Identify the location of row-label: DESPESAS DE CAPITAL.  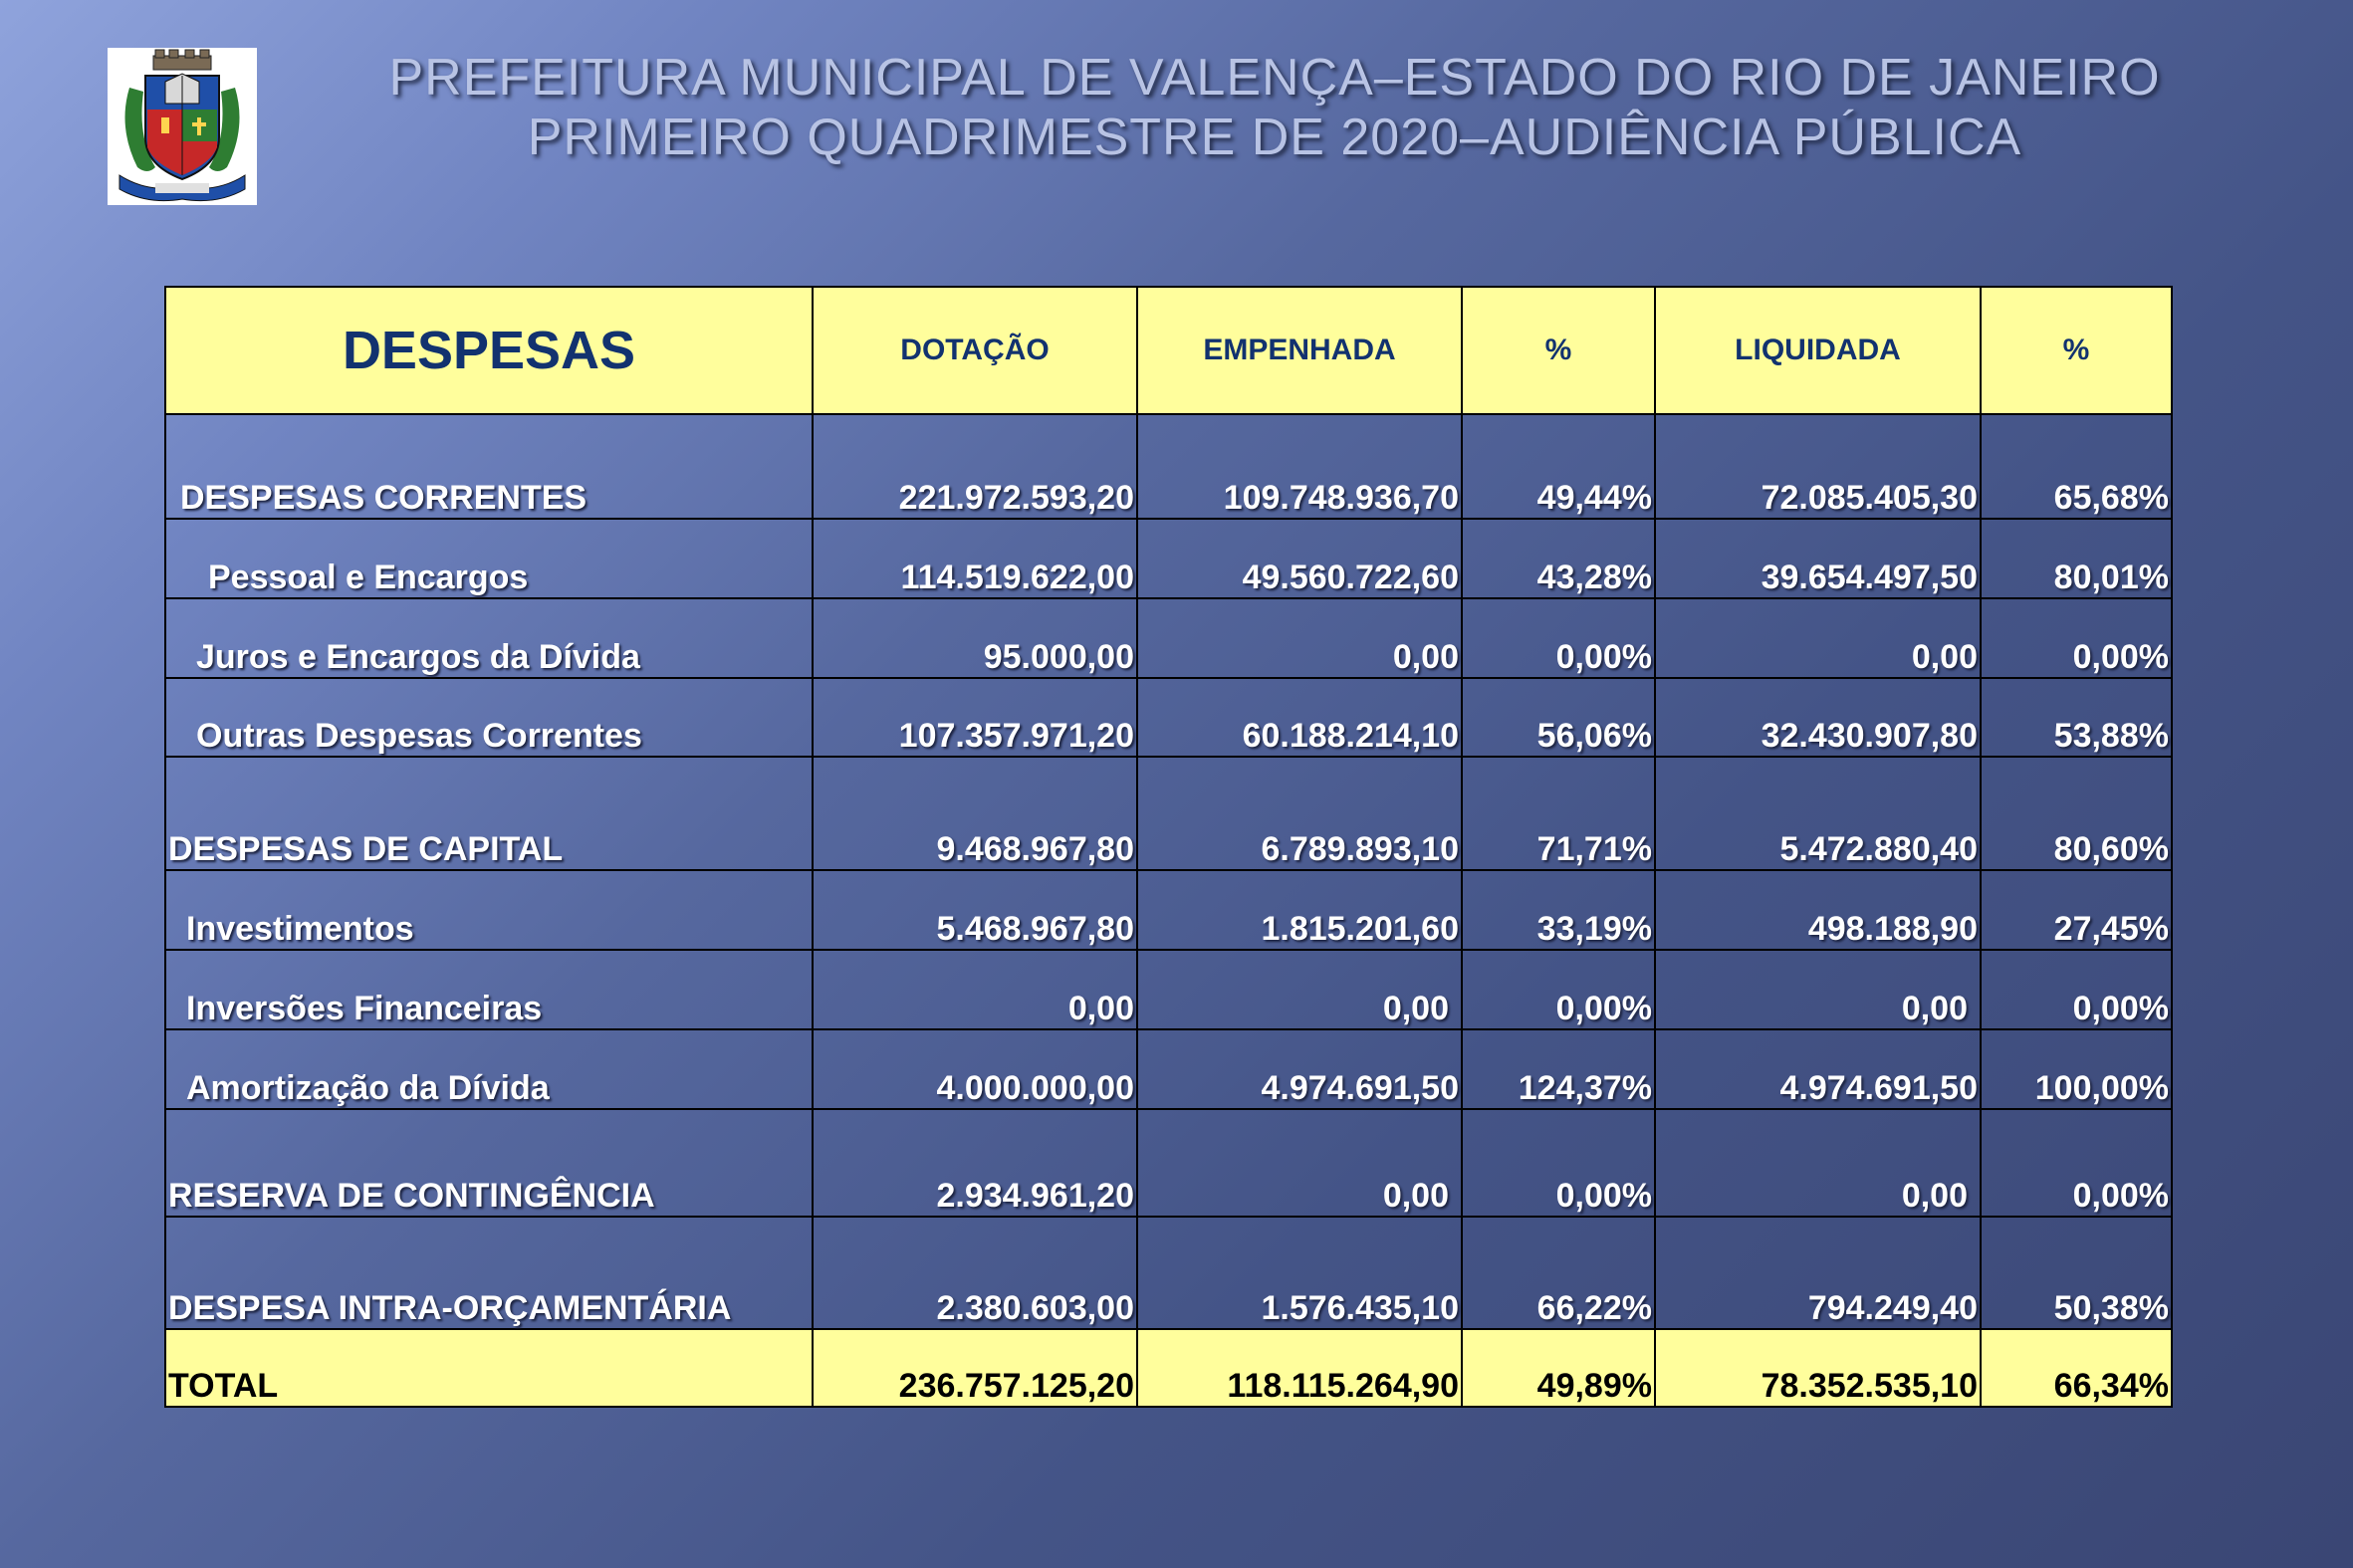
(489, 814).